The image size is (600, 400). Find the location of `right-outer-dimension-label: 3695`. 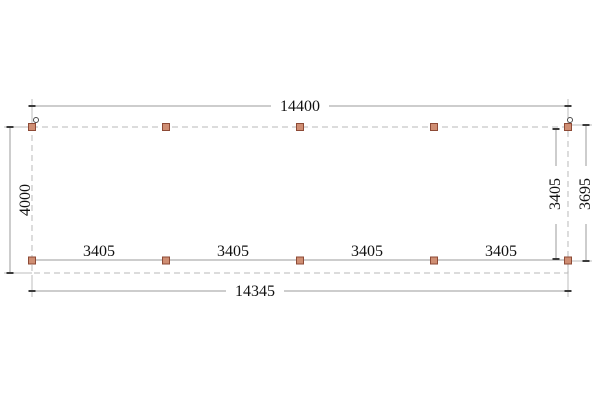

right-outer-dimension-label: 3695 is located at coordinates (585, 194).